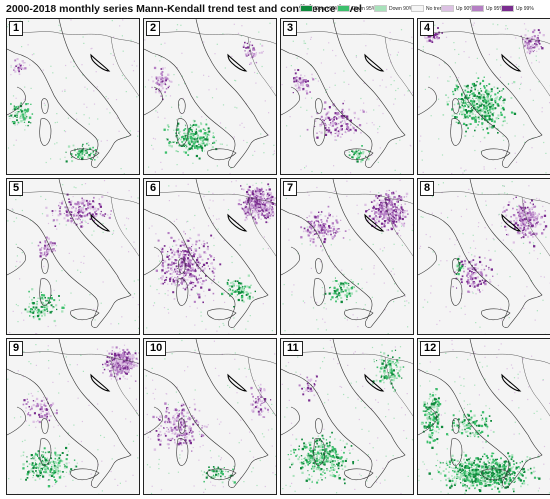 Image resolution: width=550 pixels, height=499 pixels. Describe the element at coordinates (427, 28) in the screenshot. I see `panel-number: 4` at that location.